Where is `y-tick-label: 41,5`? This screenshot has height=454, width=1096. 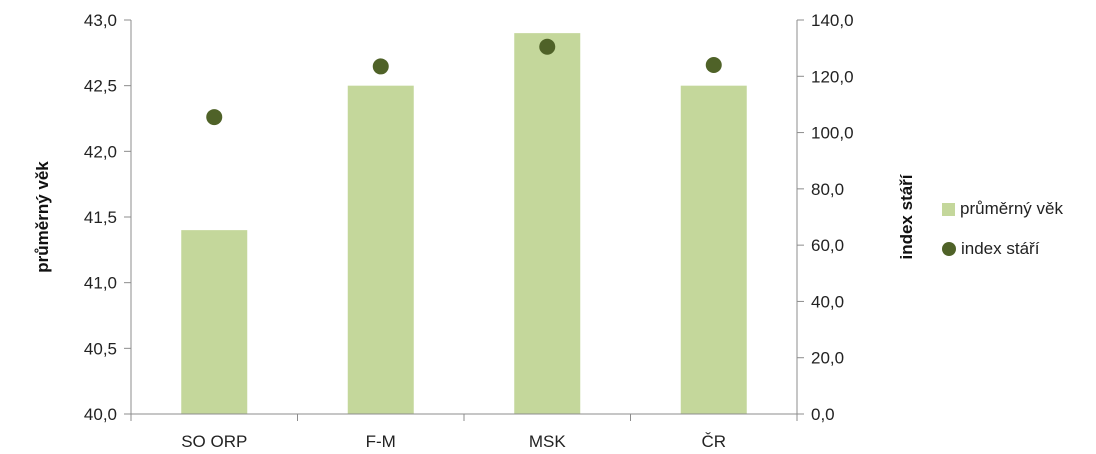
y-tick-label: 41,5 is located at coordinates (100, 217).